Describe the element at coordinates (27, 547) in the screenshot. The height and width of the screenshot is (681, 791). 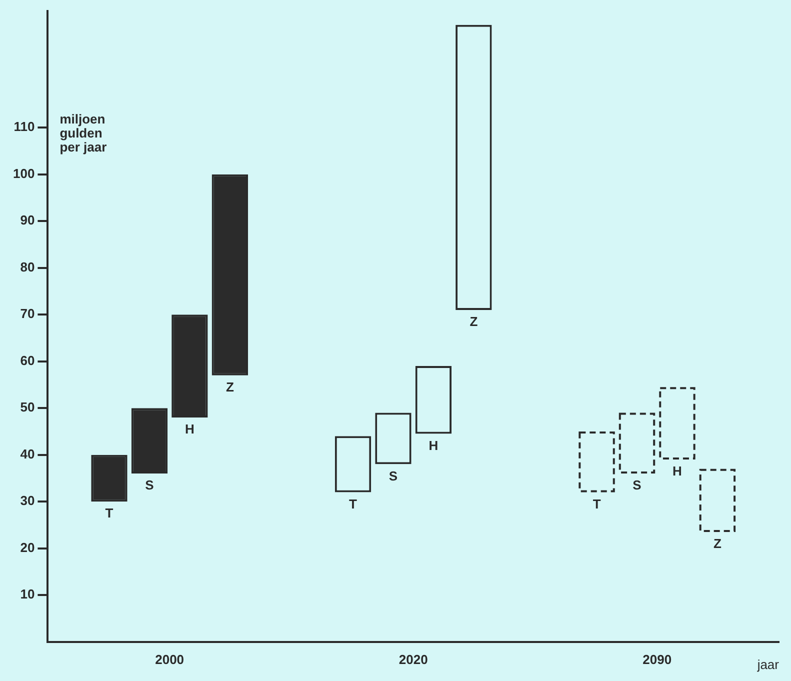
I see `y-tick-label: 20` at that location.